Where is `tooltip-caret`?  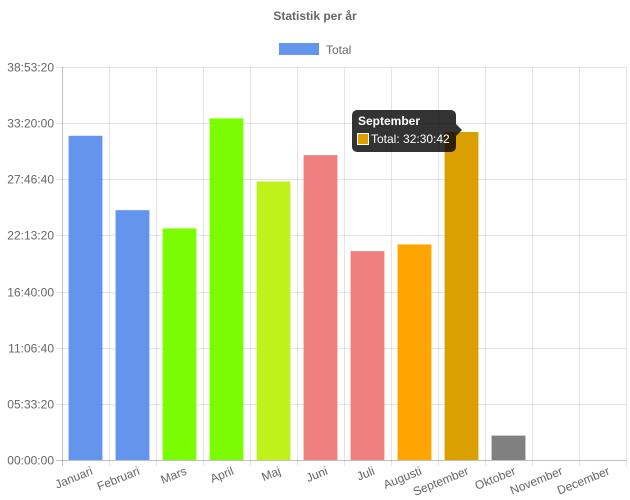
tooltip-caret is located at coordinates (459, 130).